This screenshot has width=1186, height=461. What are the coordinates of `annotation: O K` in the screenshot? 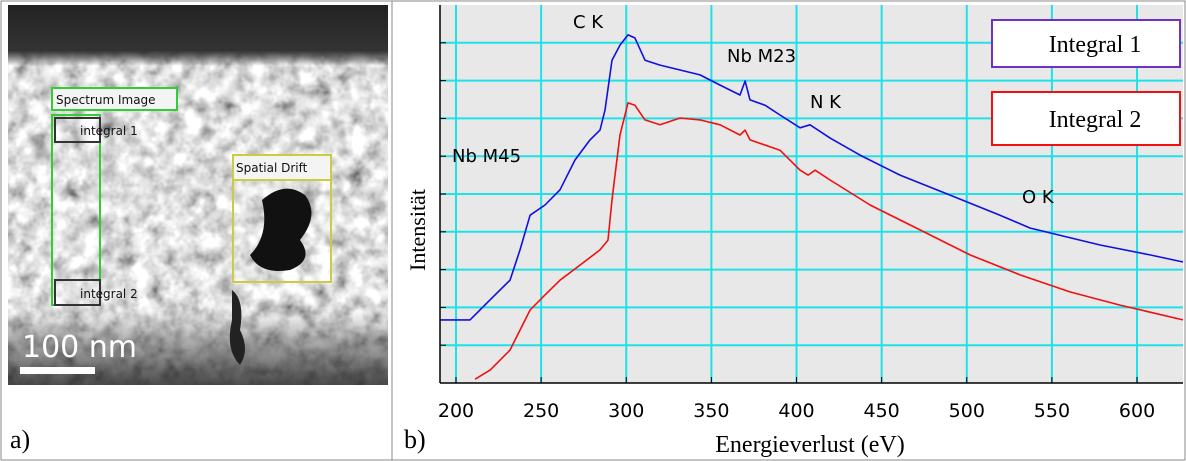 It's located at (1038, 197).